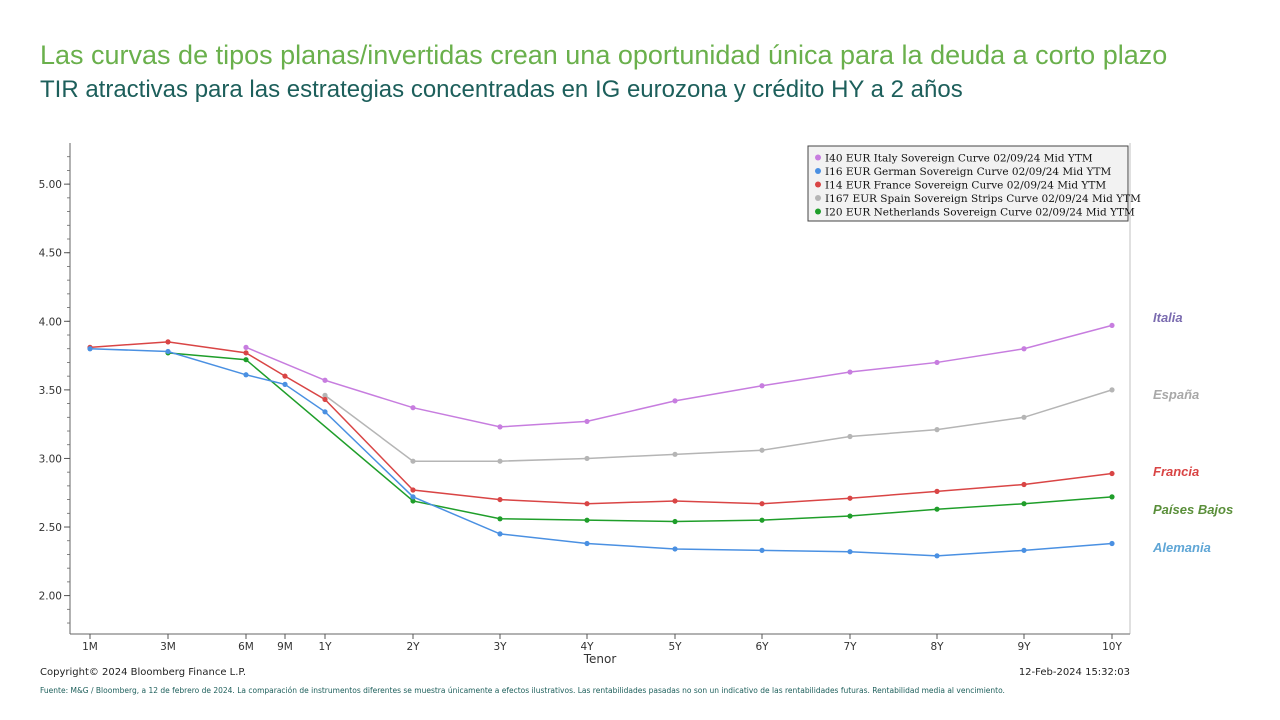 Image resolution: width=1280 pixels, height=720 pixels. Describe the element at coordinates (50, 322) in the screenshot. I see `y-tick-label: 4.00` at that location.